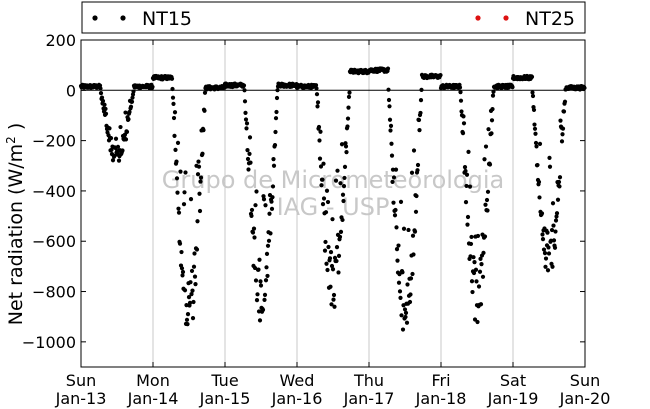 This screenshot has width=650, height=409. I want to click on y-tick-label: 200, so click(60, 40).